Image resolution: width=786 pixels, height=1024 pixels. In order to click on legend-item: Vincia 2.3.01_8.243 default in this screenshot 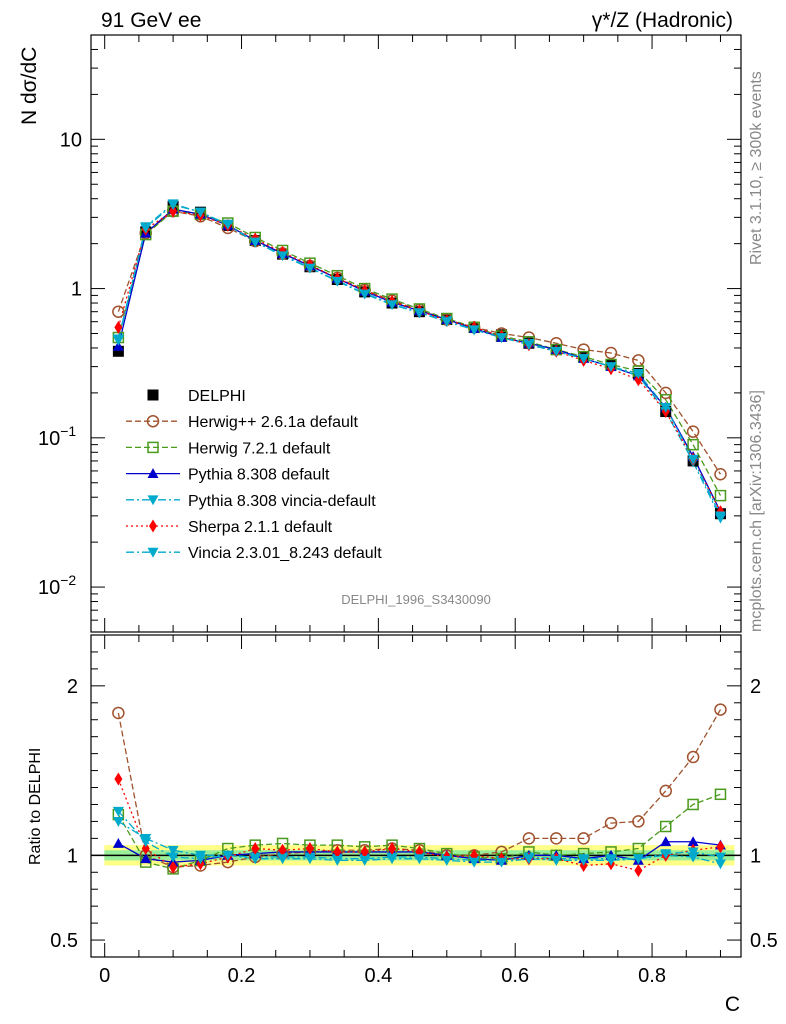, I will do `click(254, 553)`.